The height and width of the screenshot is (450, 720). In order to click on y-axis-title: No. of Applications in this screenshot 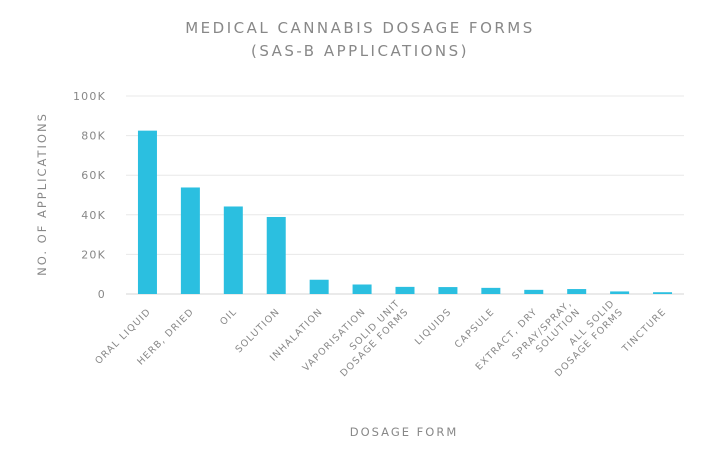, I will do `click(42, 194)`.